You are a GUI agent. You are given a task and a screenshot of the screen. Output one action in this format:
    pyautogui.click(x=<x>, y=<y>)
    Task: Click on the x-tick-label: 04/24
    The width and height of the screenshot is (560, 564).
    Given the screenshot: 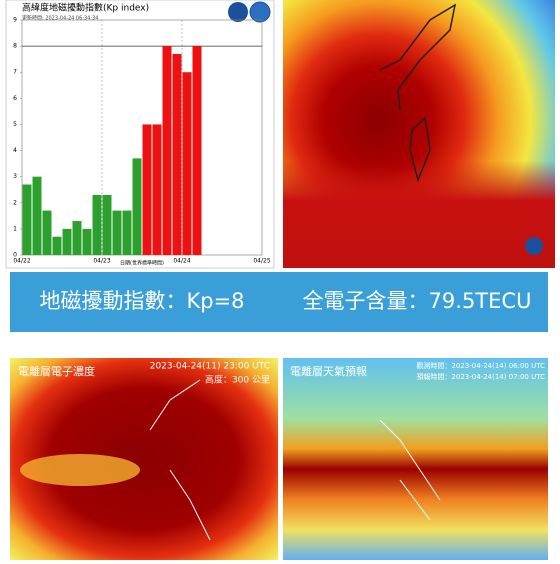 What is the action you would take?
    pyautogui.click(x=181, y=261)
    